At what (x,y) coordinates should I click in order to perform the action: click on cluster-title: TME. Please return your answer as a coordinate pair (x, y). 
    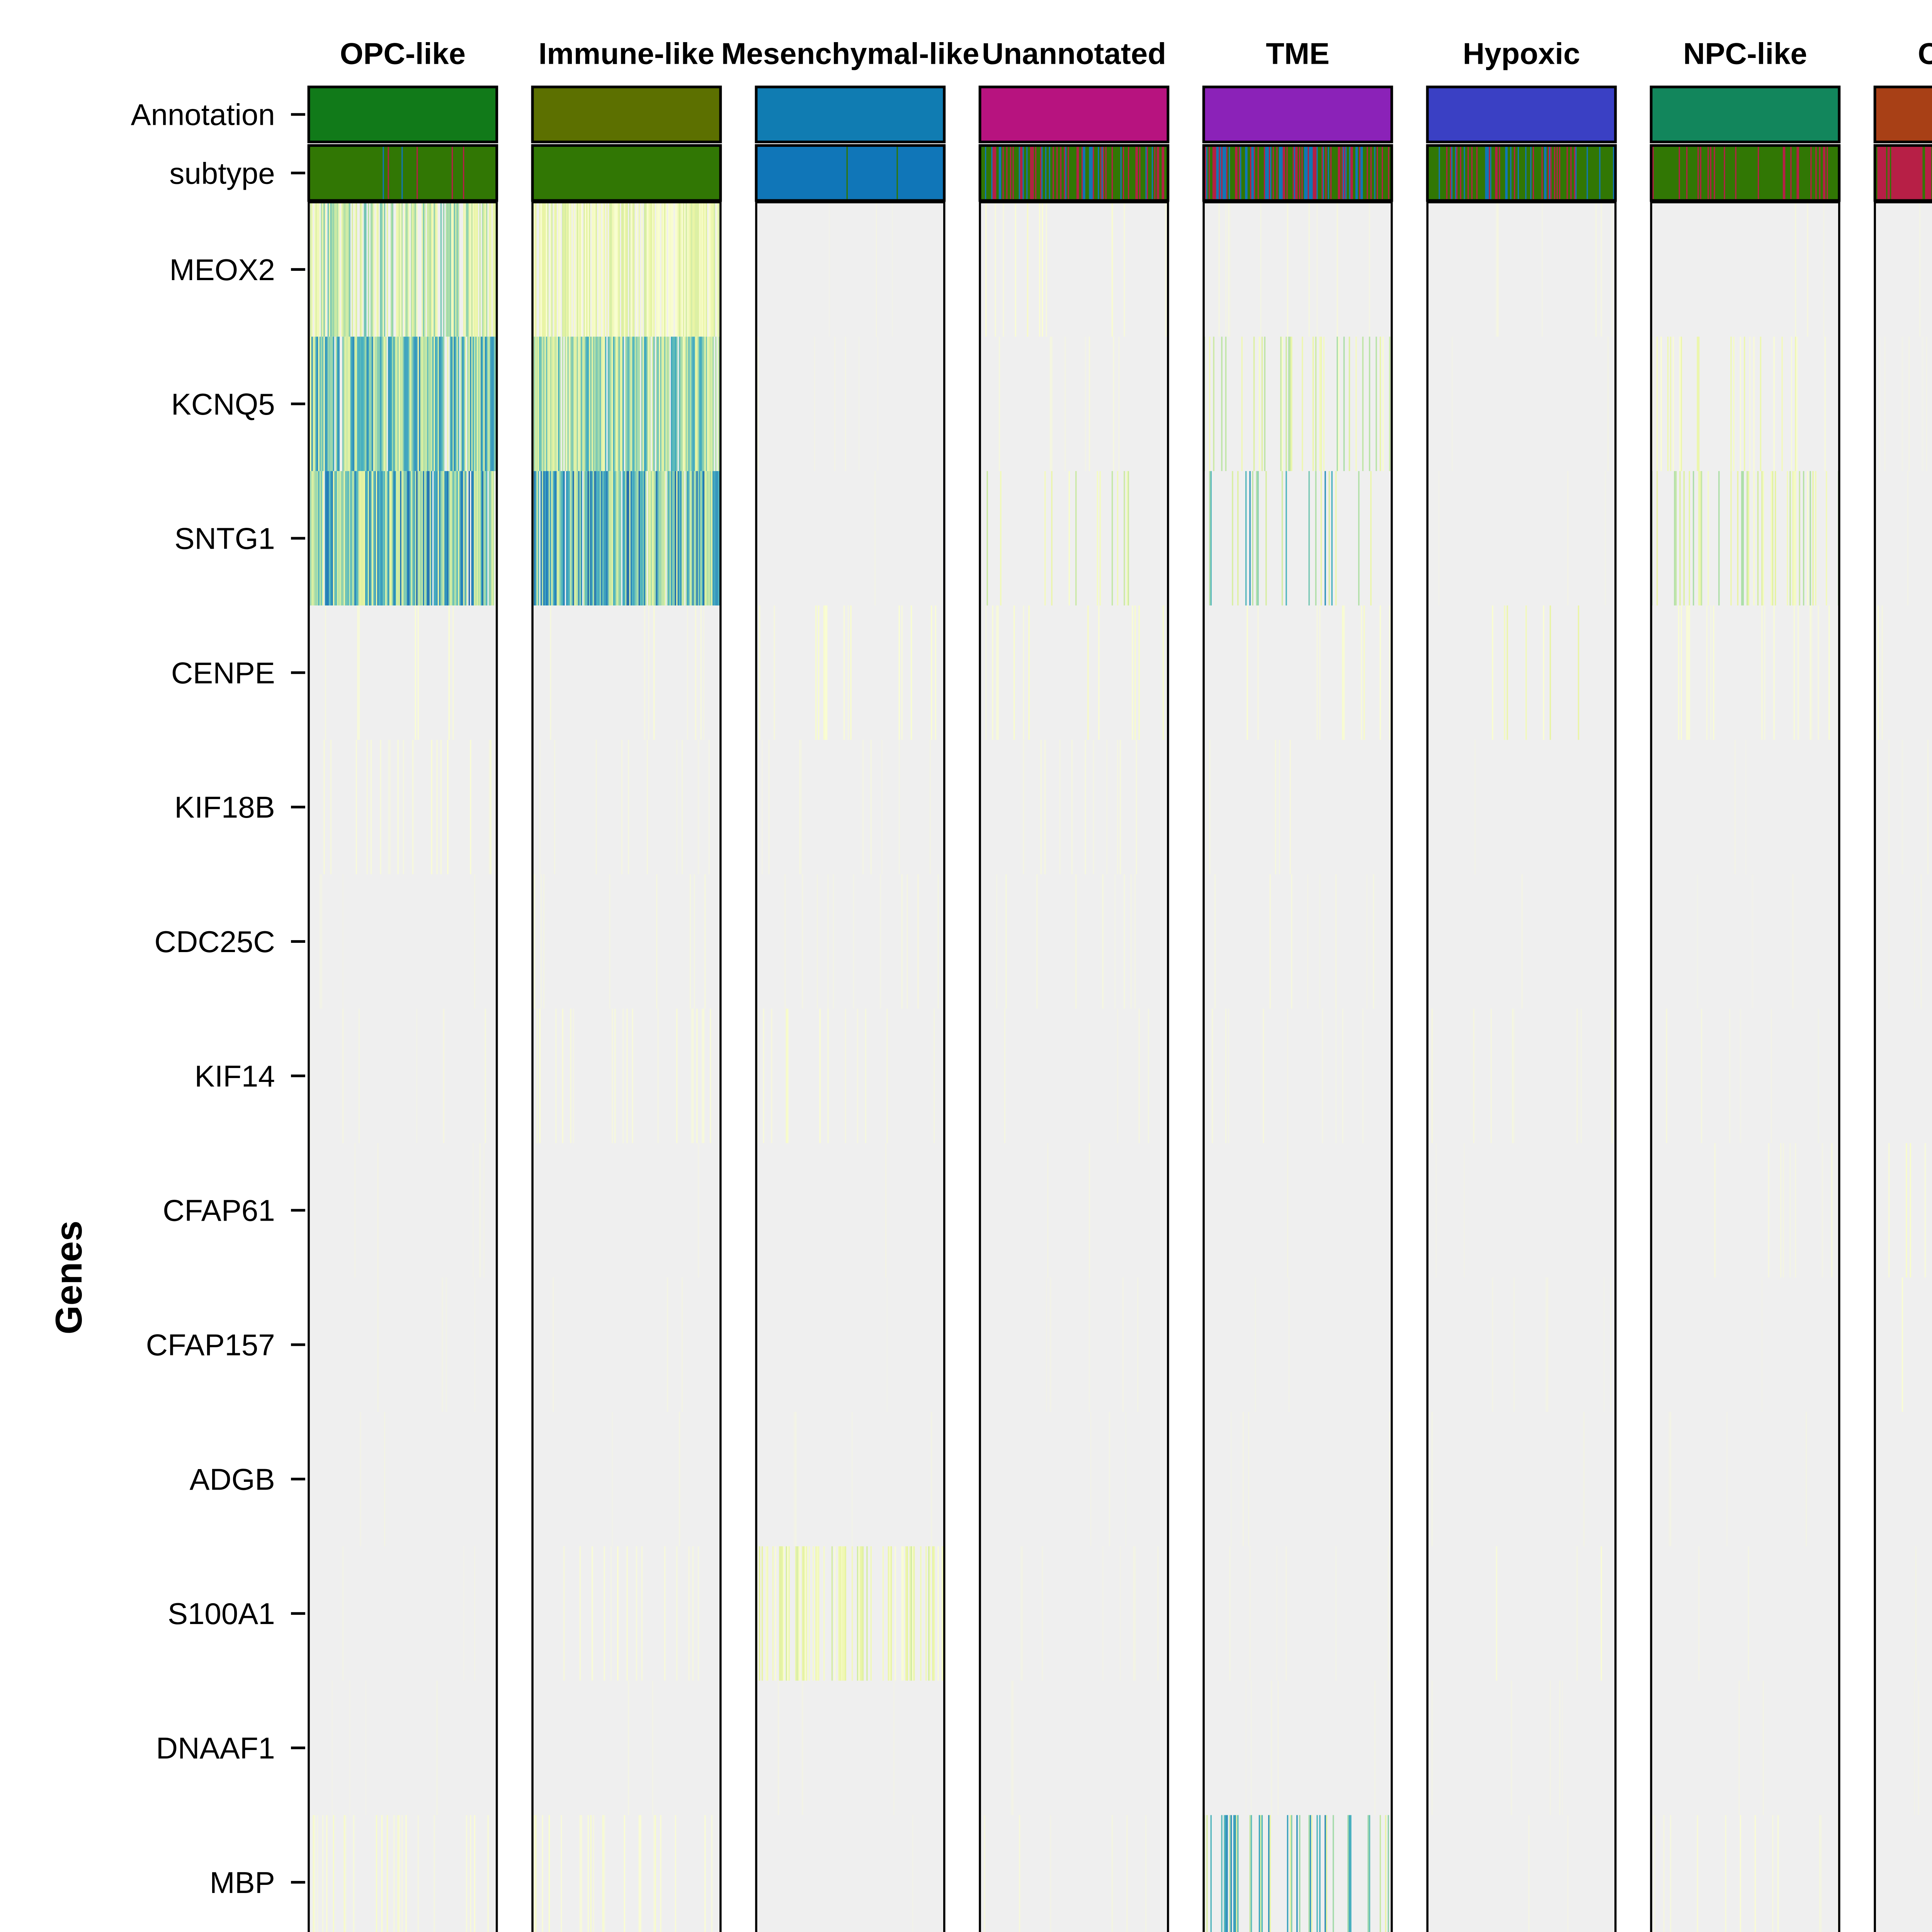
    Looking at the image, I should click on (1298, 53).